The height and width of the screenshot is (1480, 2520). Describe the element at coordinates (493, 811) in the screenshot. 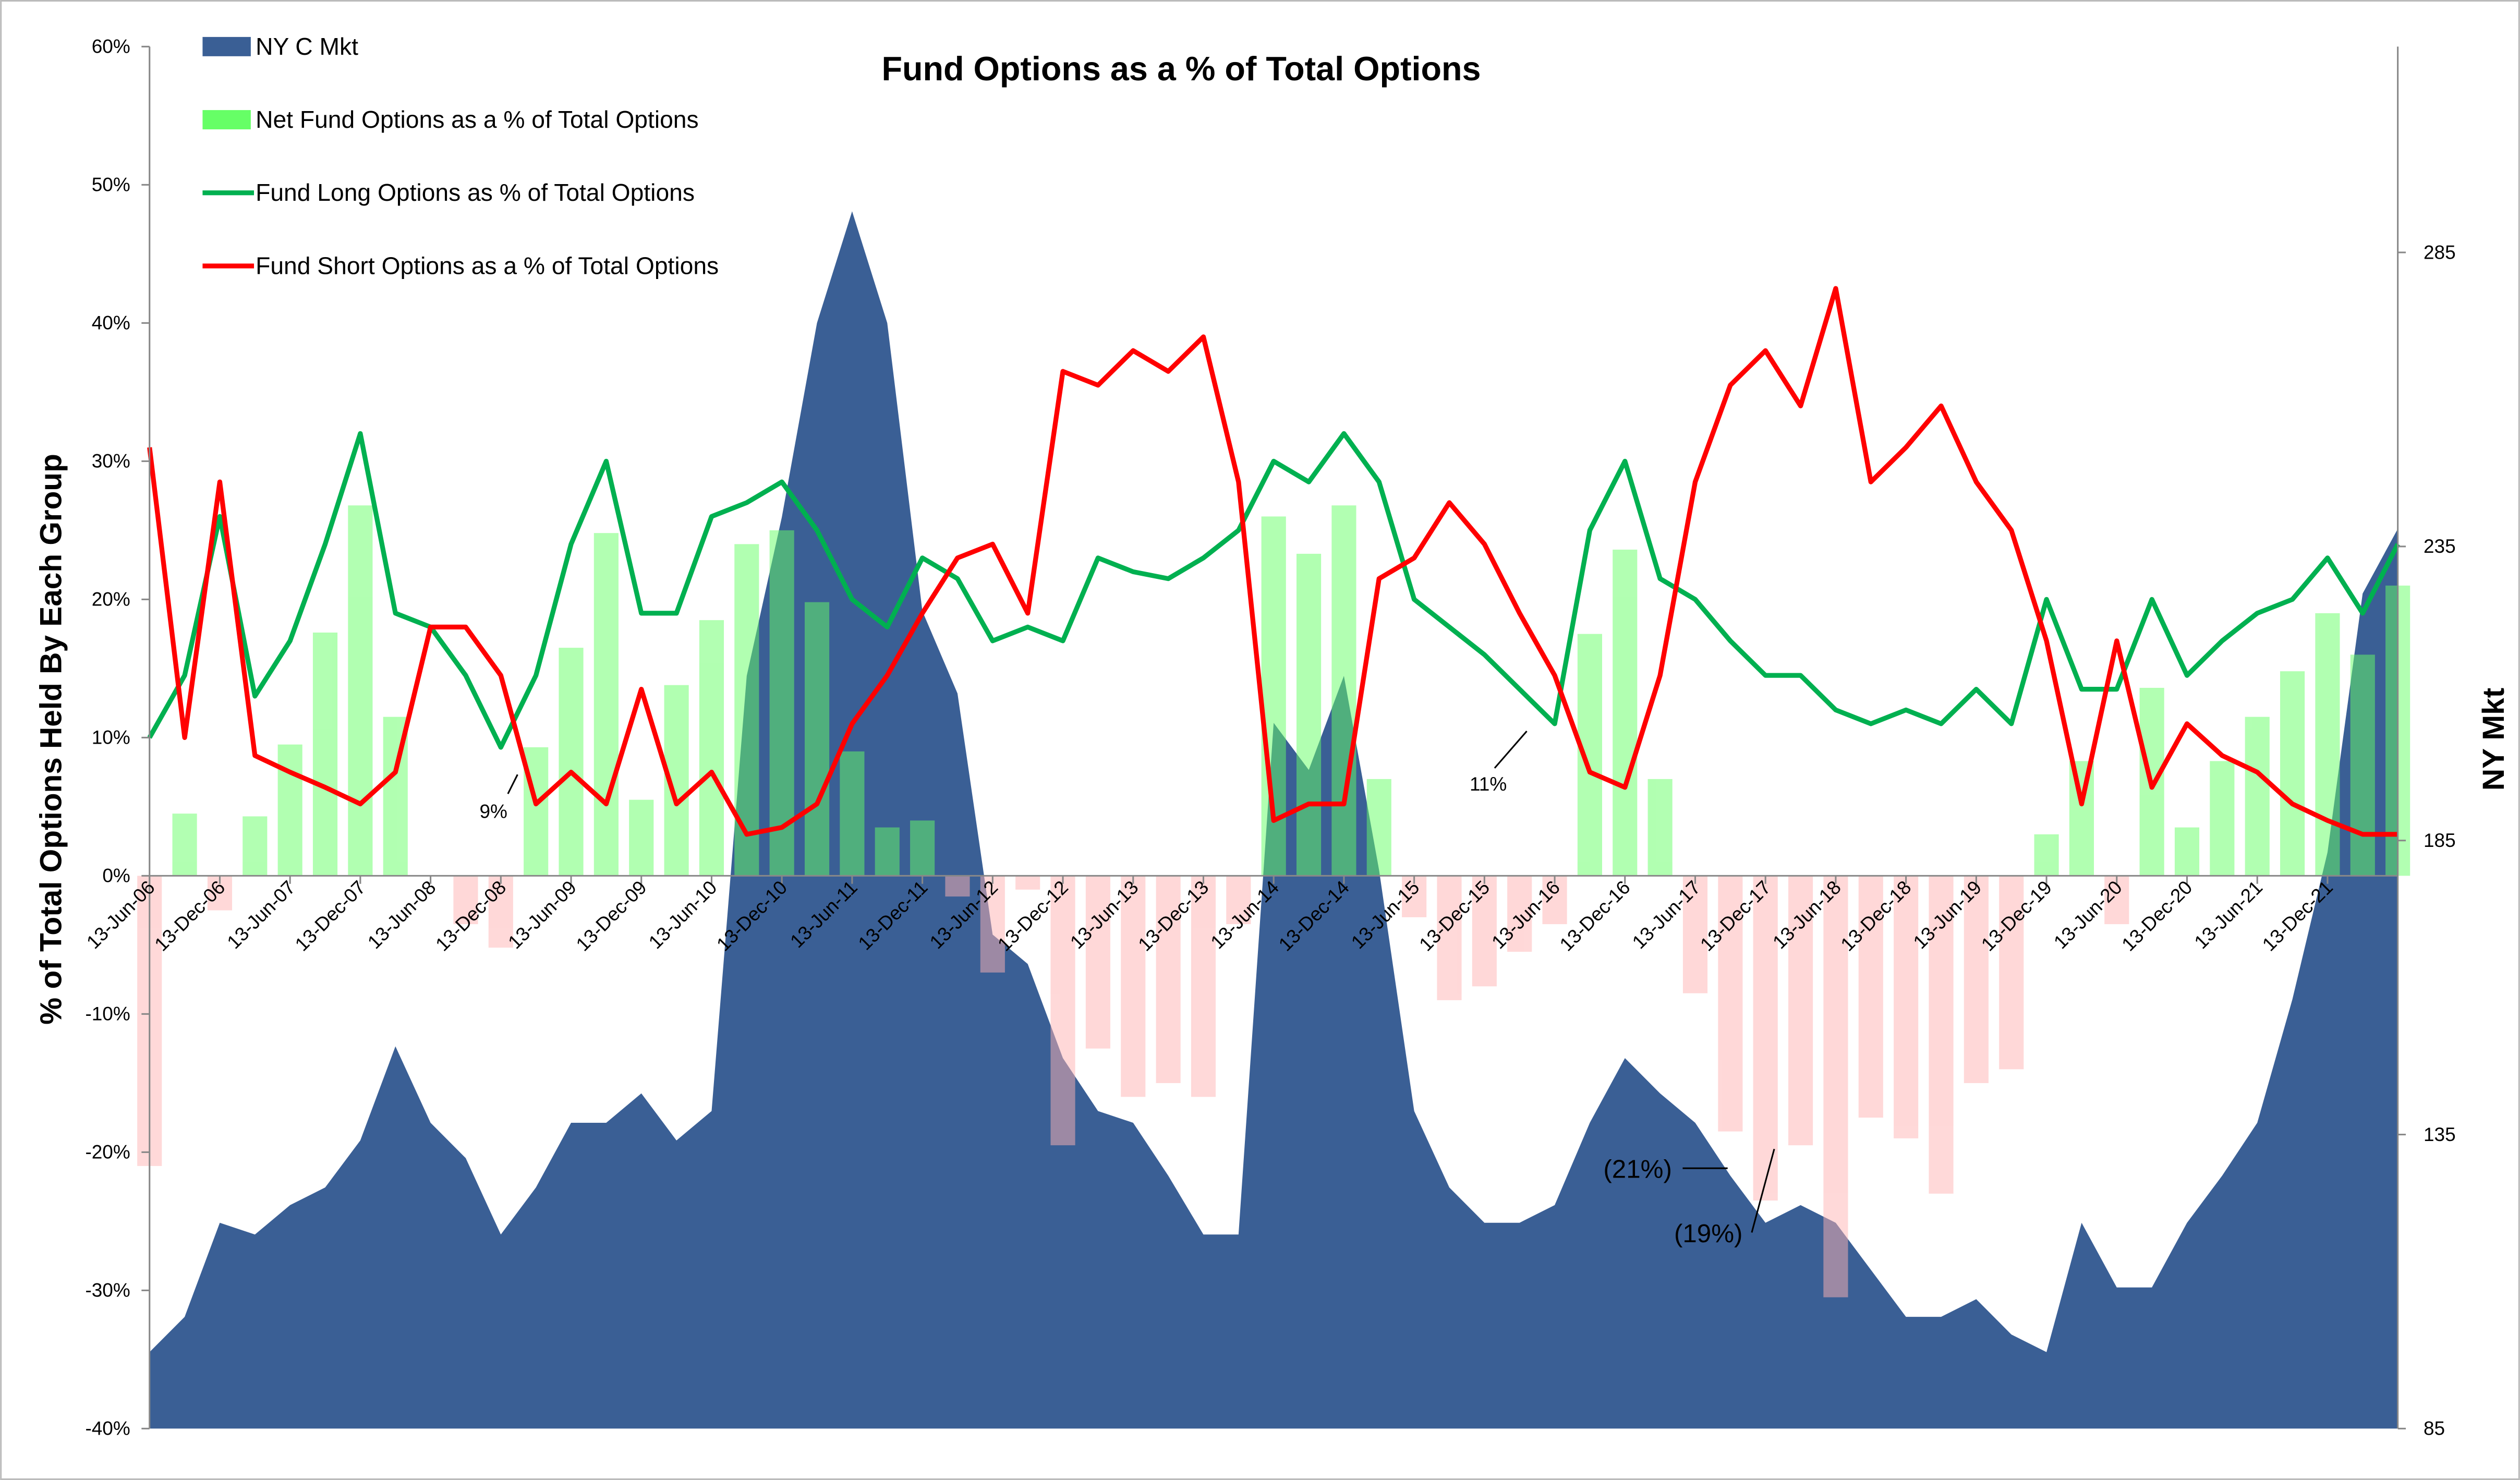

I see `annotation: 9%` at that location.